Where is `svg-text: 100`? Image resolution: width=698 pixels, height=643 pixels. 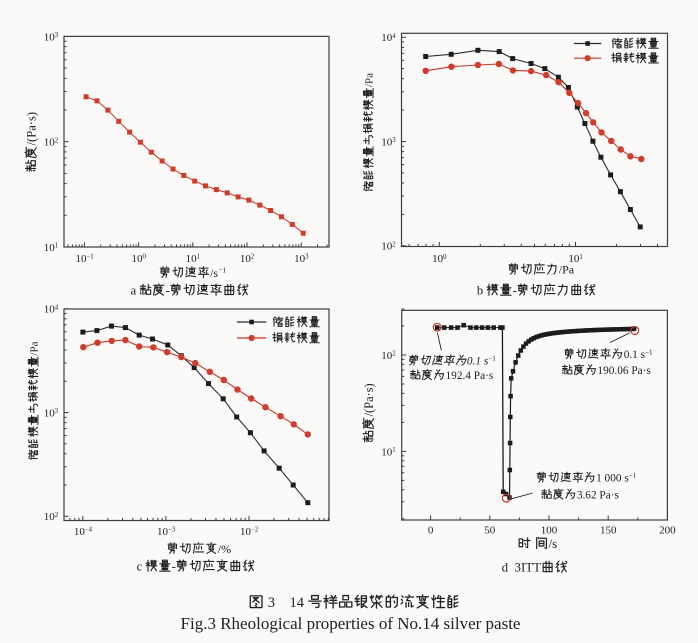 svg-text: 100 is located at coordinates (549, 530).